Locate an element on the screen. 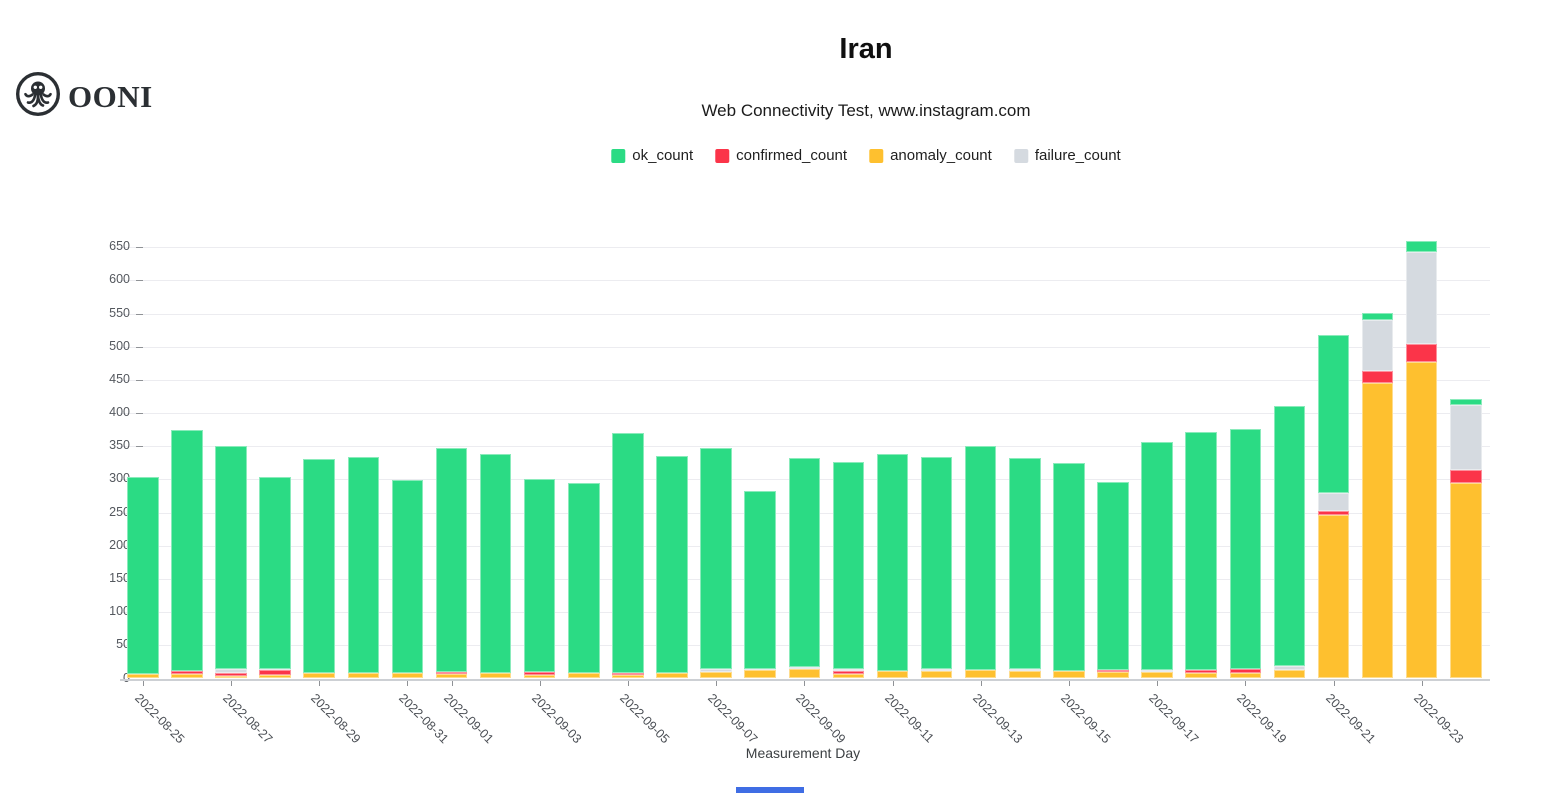 The image size is (1546, 793). y-axis-label: 450 is located at coordinates (119, 378).